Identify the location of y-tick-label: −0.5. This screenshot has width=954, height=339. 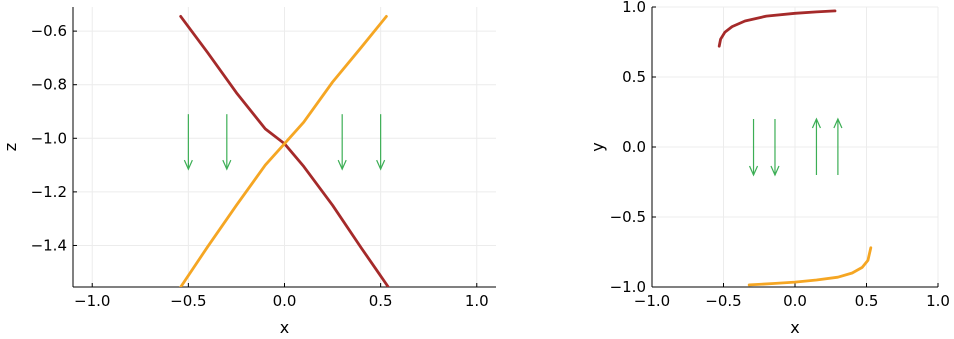
(628, 217).